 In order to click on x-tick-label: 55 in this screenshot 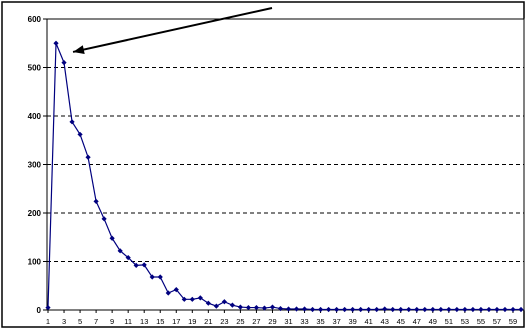, I will do `click(481, 321)`.